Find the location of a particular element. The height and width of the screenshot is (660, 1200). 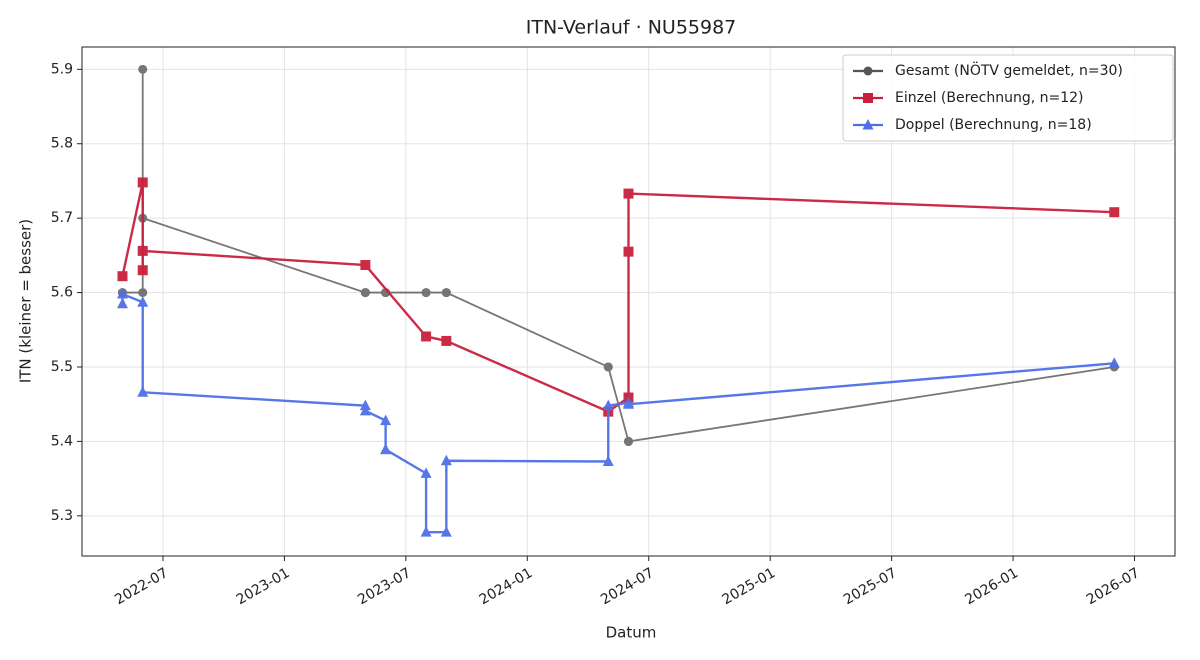

y-tick-label: 5.4 is located at coordinates (62, 441).